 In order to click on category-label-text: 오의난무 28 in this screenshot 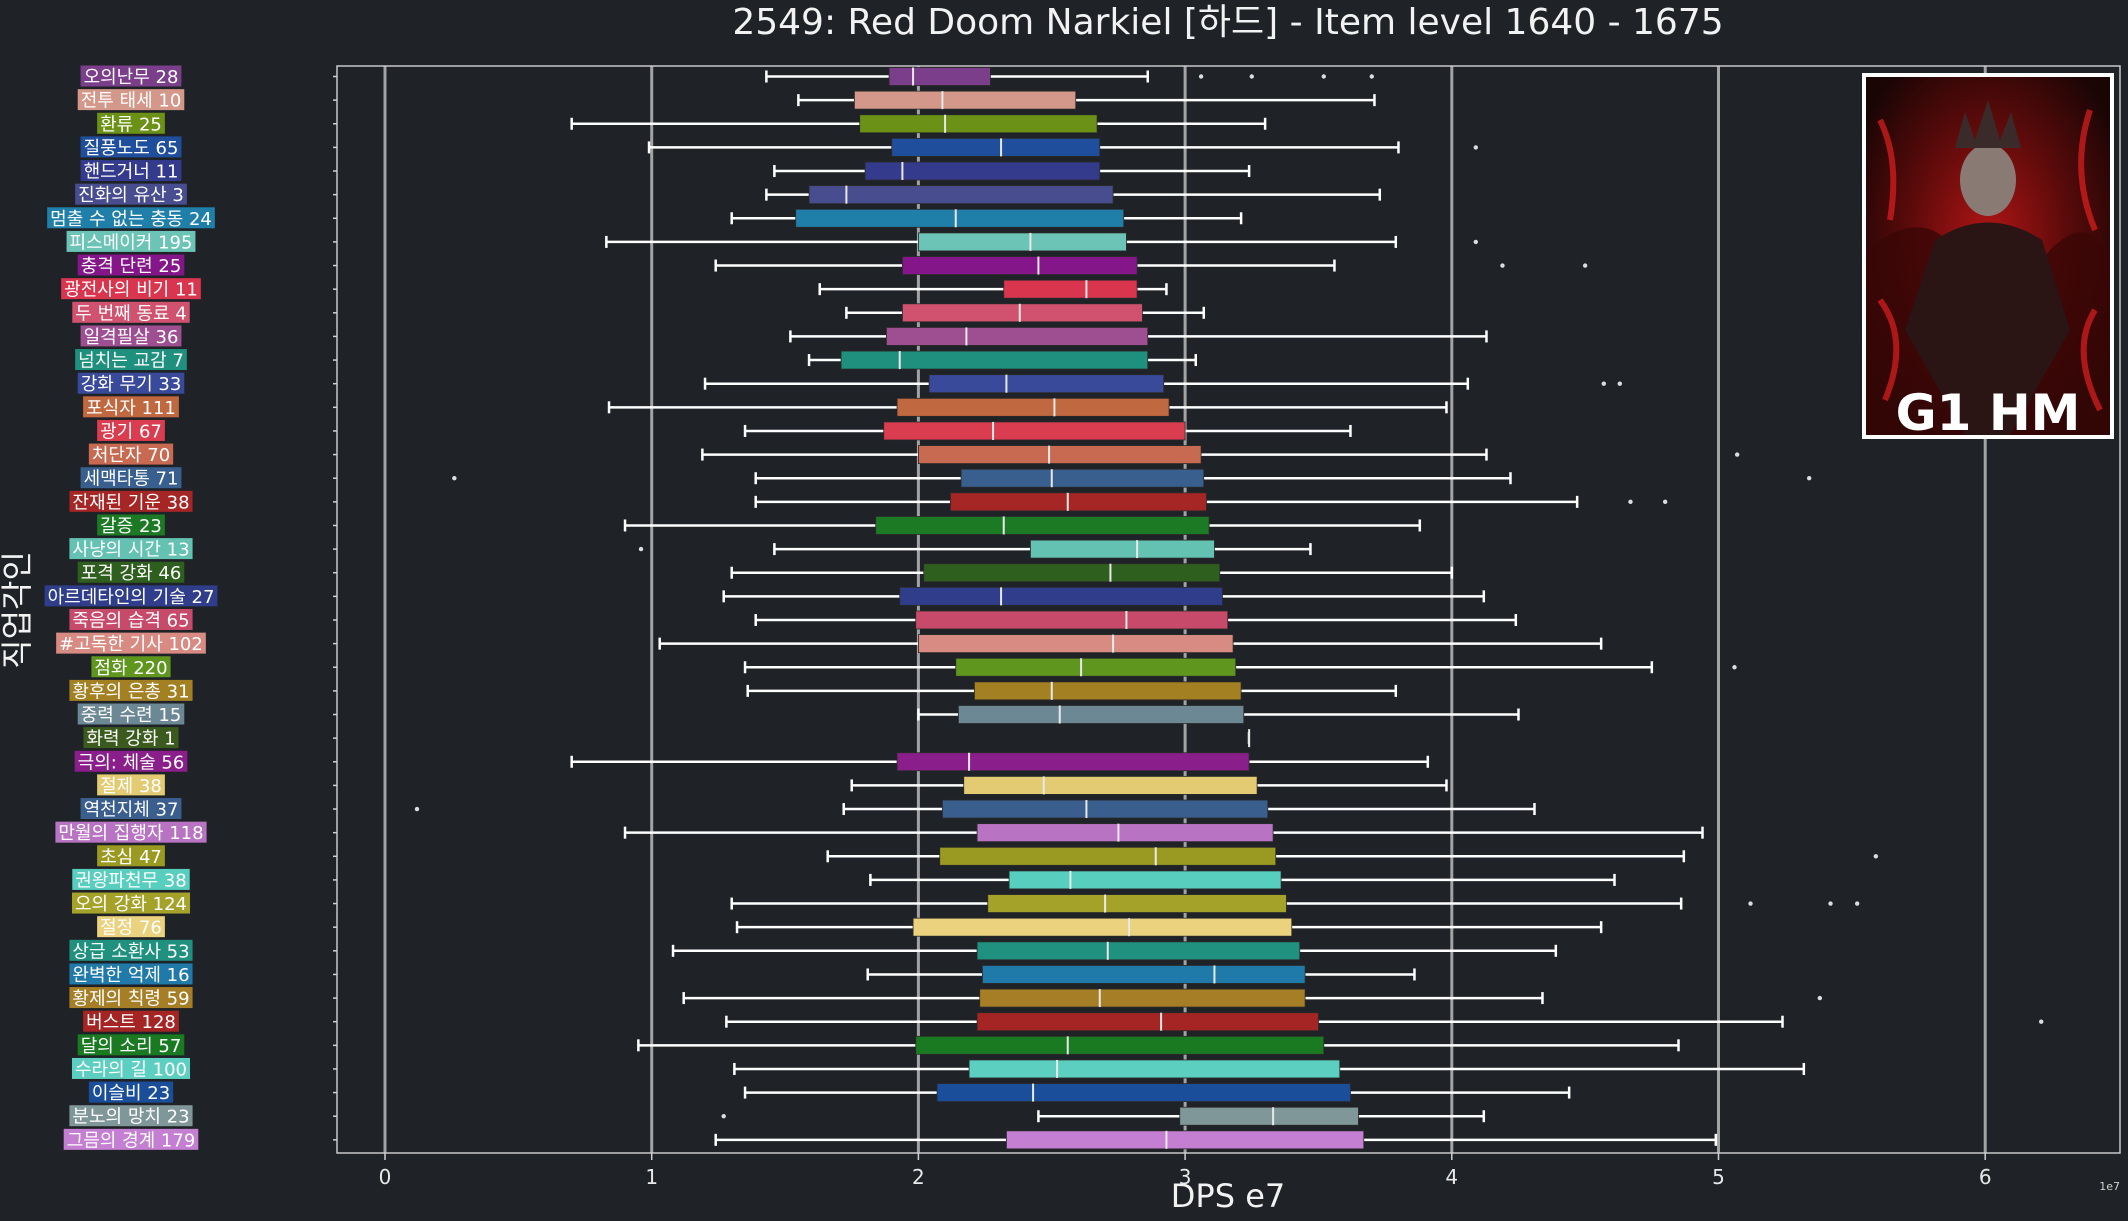, I will do `click(131, 77)`.